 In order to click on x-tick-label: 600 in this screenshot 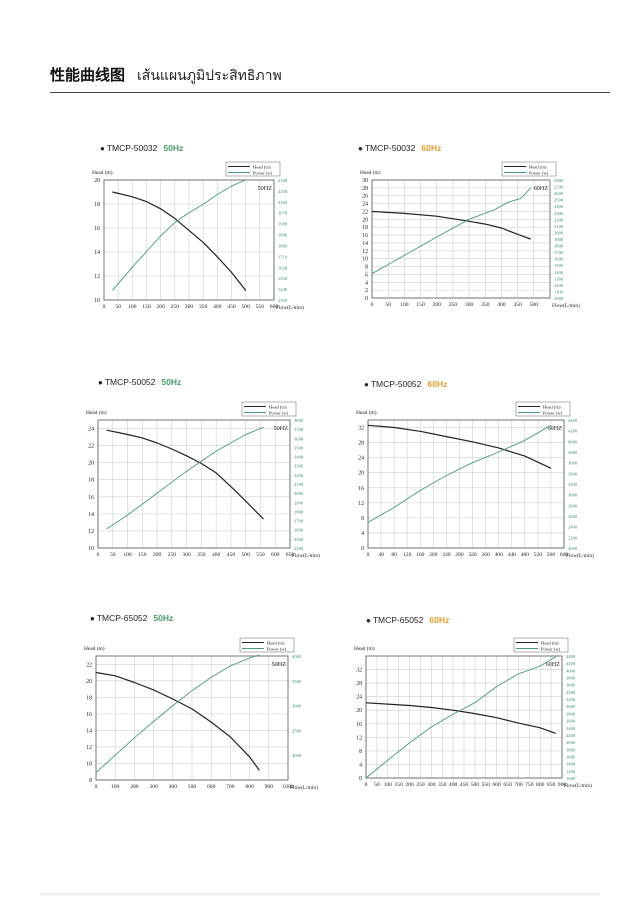, I will do `click(211, 787)`.